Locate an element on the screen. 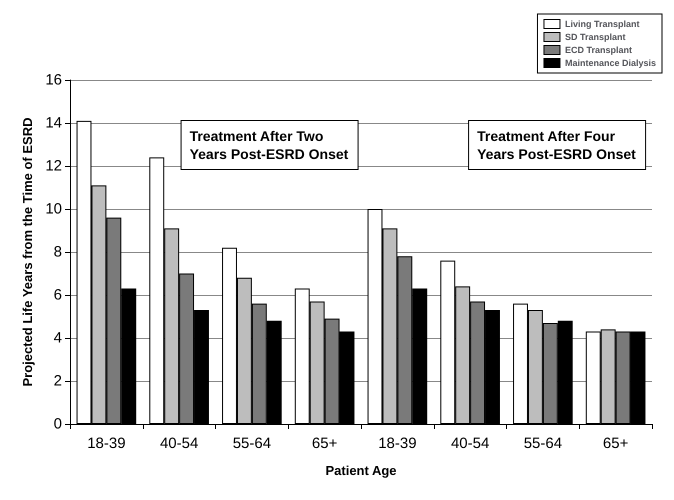 The width and height of the screenshot is (674, 500). y-tick-label: 4 is located at coordinates (58, 338).